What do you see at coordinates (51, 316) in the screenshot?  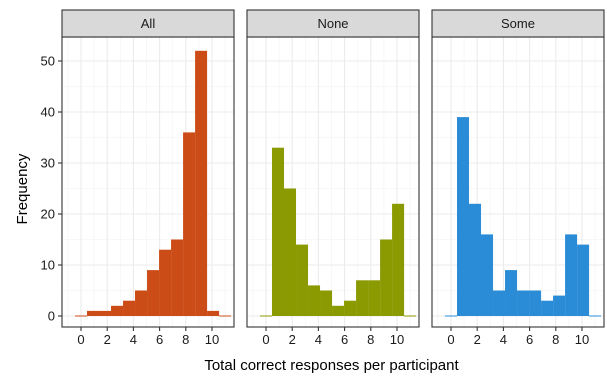 I see `y-tick-label: 0` at bounding box center [51, 316].